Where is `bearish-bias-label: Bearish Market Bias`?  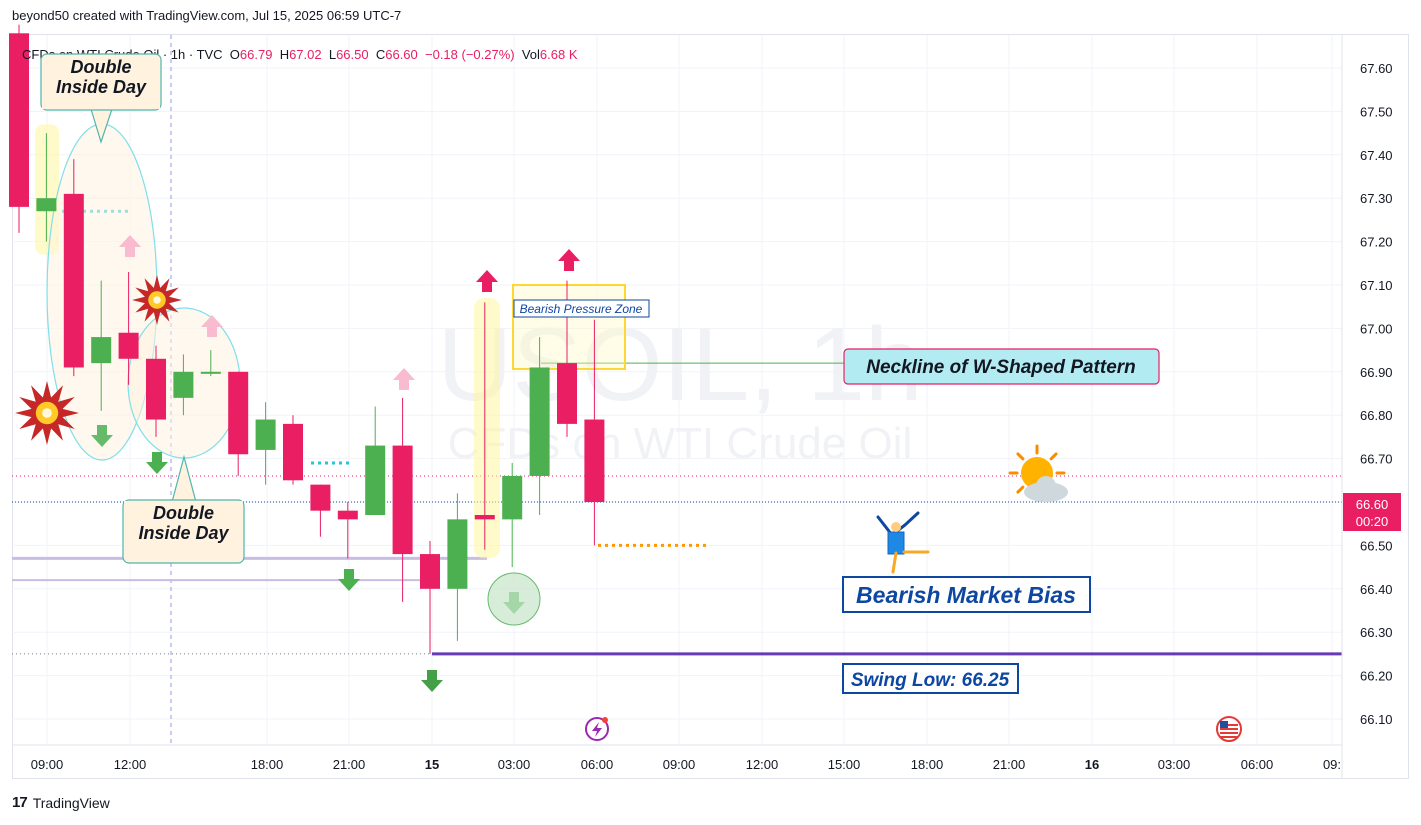
bearish-bias-label: Bearish Market Bias is located at coordinates (966, 594).